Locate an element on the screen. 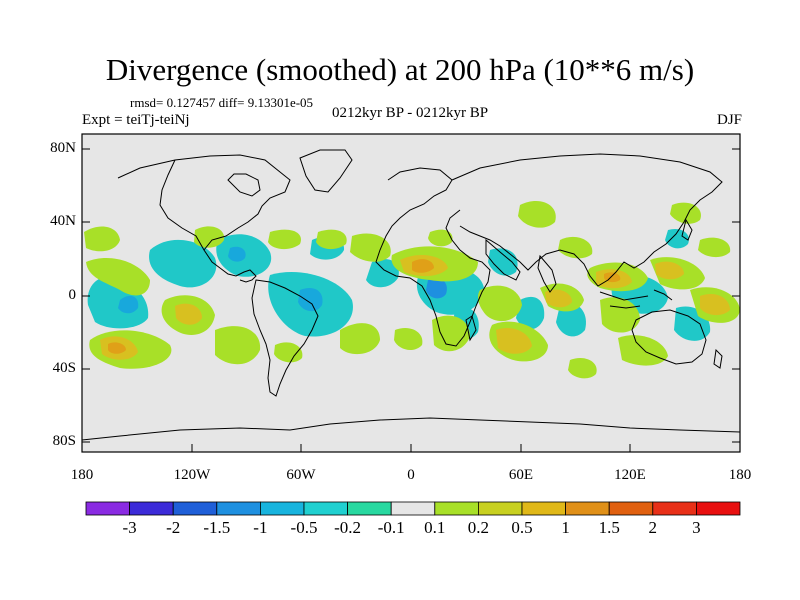 The image size is (800, 600). lon-label-0: 0 is located at coordinates (411, 475).